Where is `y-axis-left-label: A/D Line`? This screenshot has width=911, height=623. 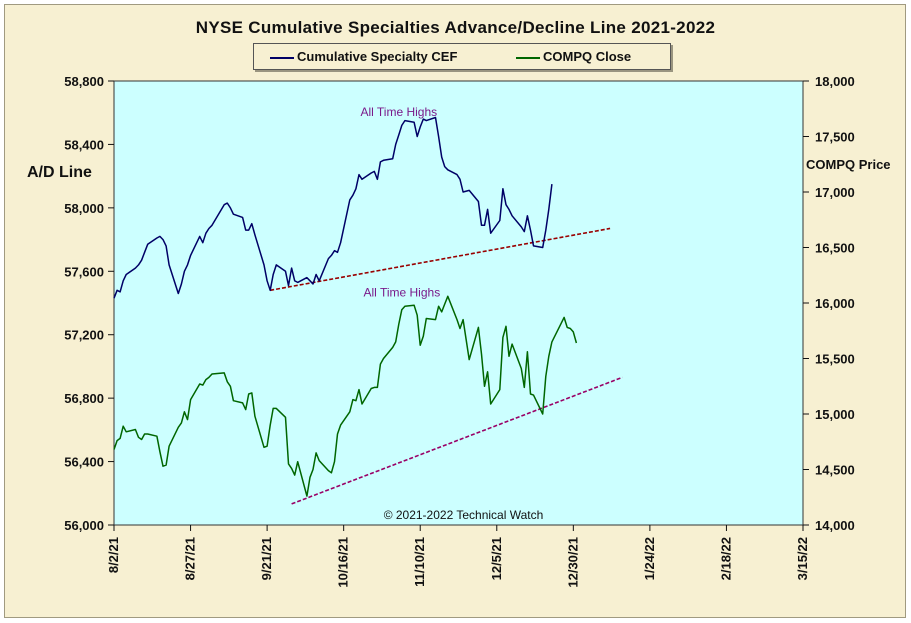
y-axis-left-label: A/D Line is located at coordinates (59, 172).